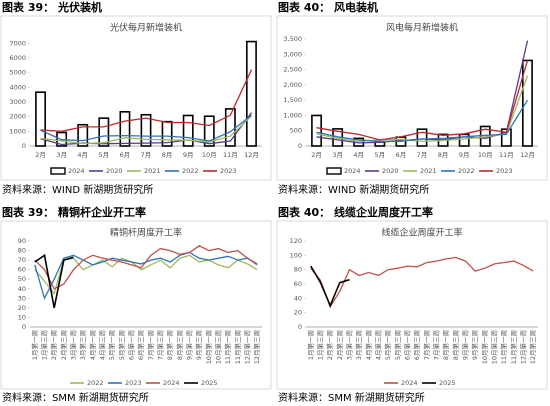 The image size is (550, 406). What do you see at coordinates (292, 70) in the screenshot?
I see `y-tick-label: 2,500` at bounding box center [292, 70].